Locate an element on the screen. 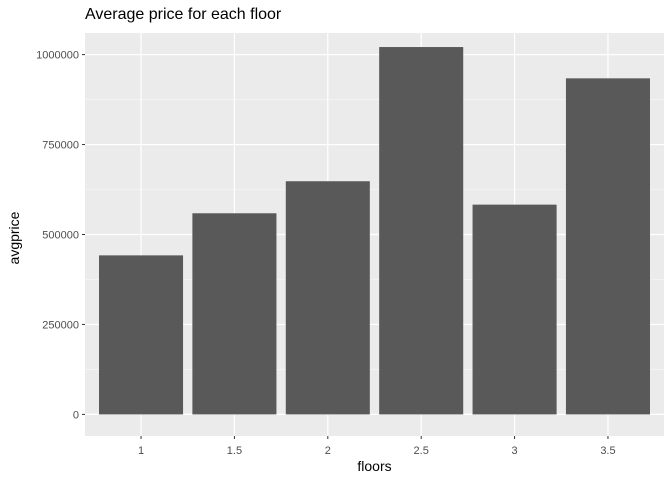 This screenshot has height=480, width=672. y-tick-label: 750000 is located at coordinates (60, 146).